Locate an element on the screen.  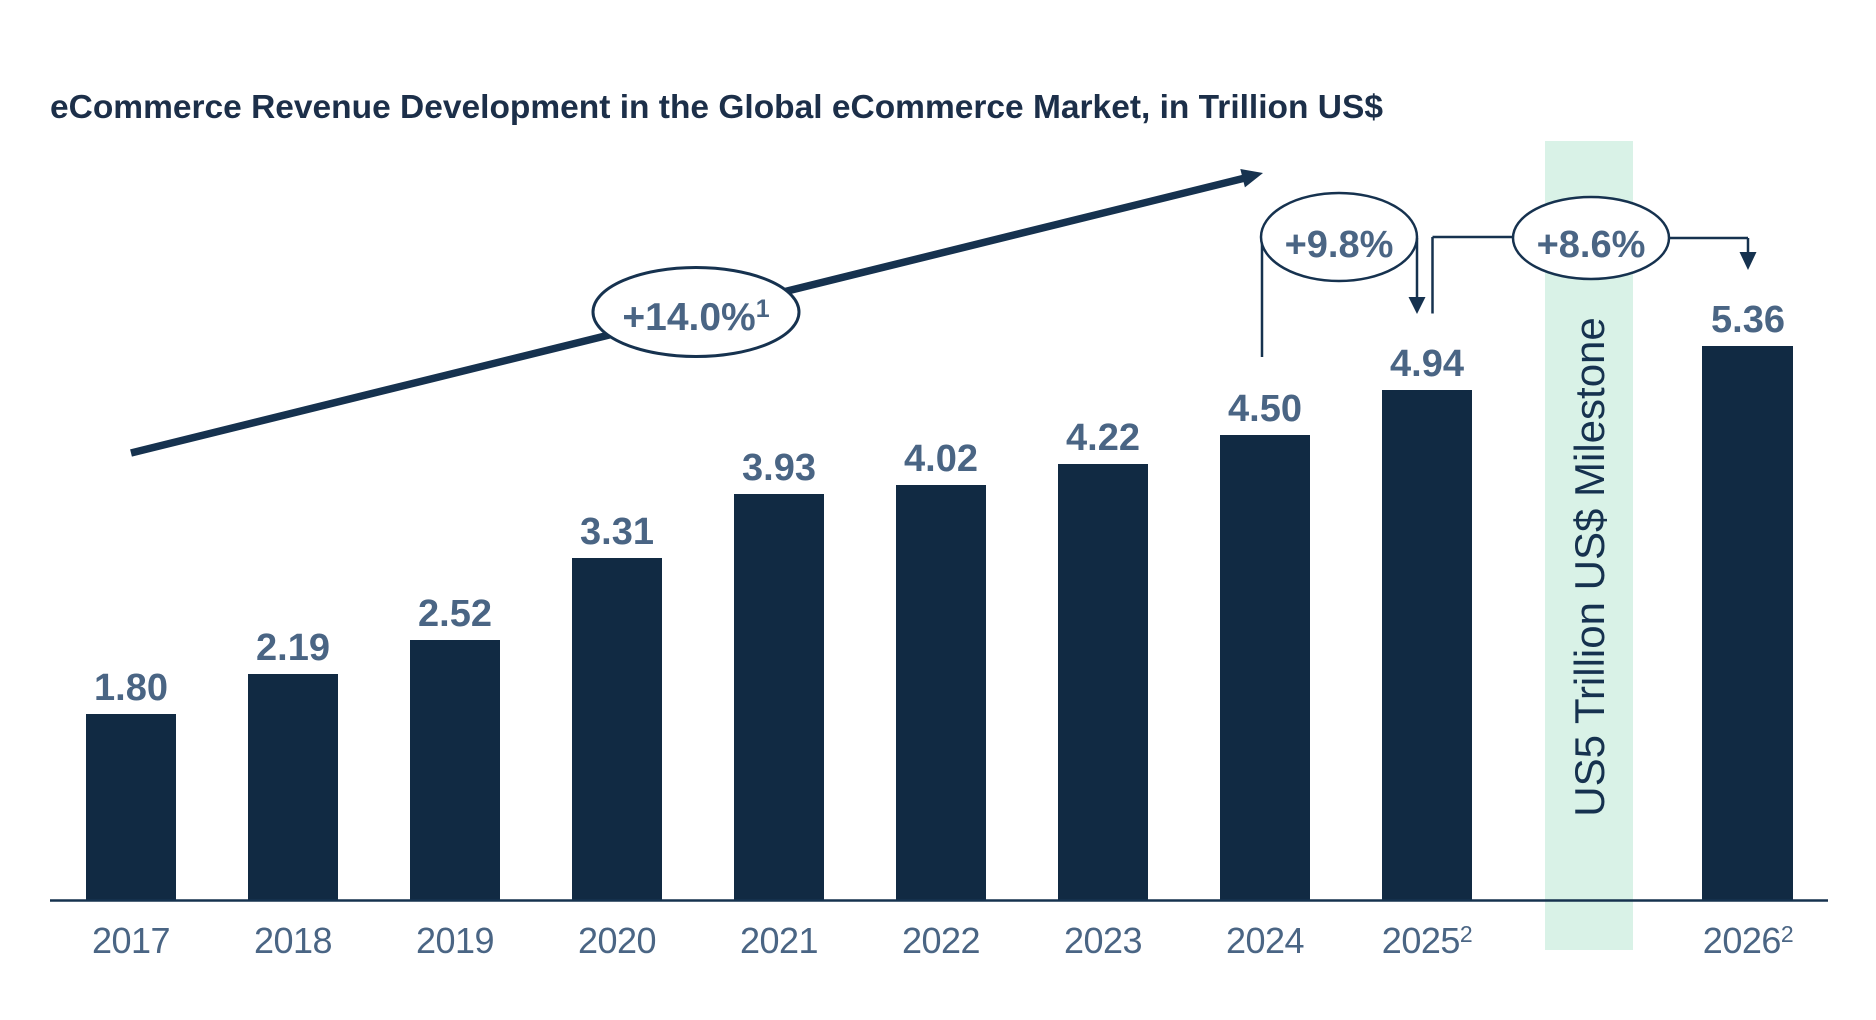
svg-text: 2017 is located at coordinates (131, 940).